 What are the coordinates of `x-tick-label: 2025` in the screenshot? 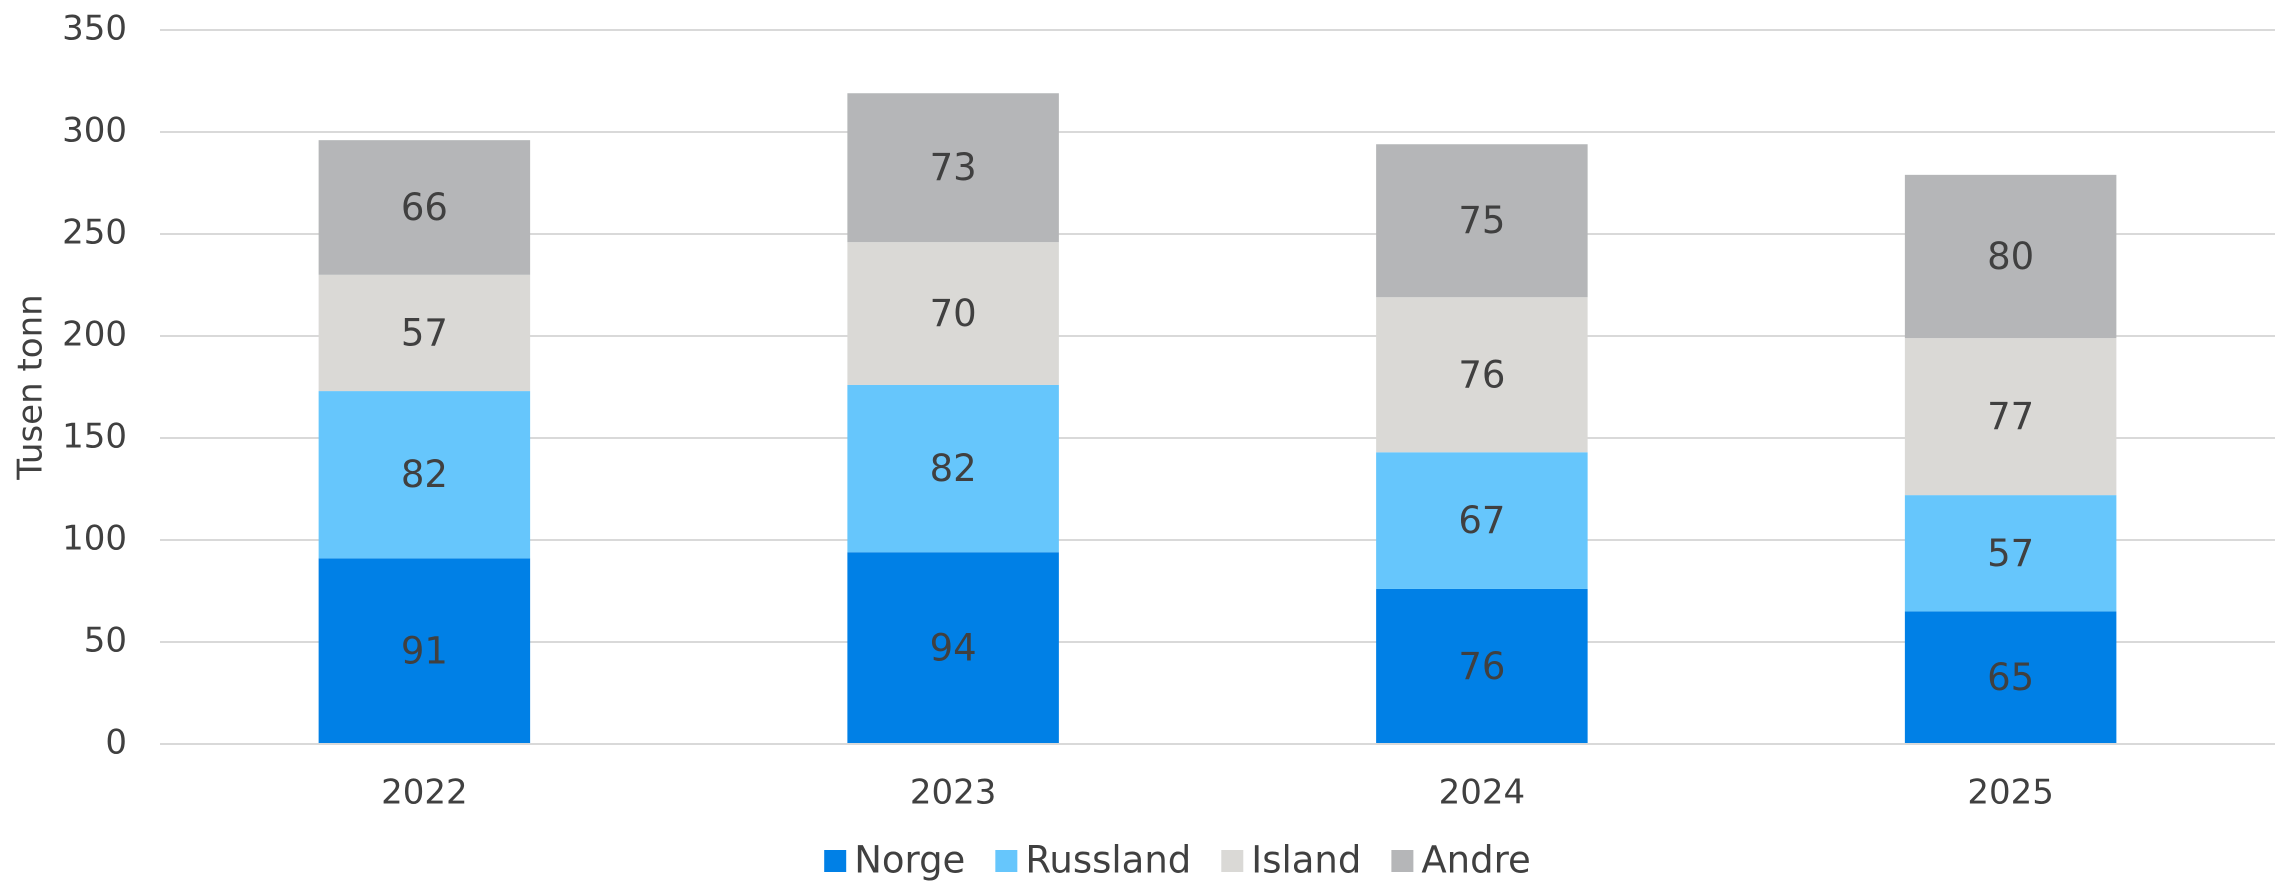 It's located at (2010, 793).